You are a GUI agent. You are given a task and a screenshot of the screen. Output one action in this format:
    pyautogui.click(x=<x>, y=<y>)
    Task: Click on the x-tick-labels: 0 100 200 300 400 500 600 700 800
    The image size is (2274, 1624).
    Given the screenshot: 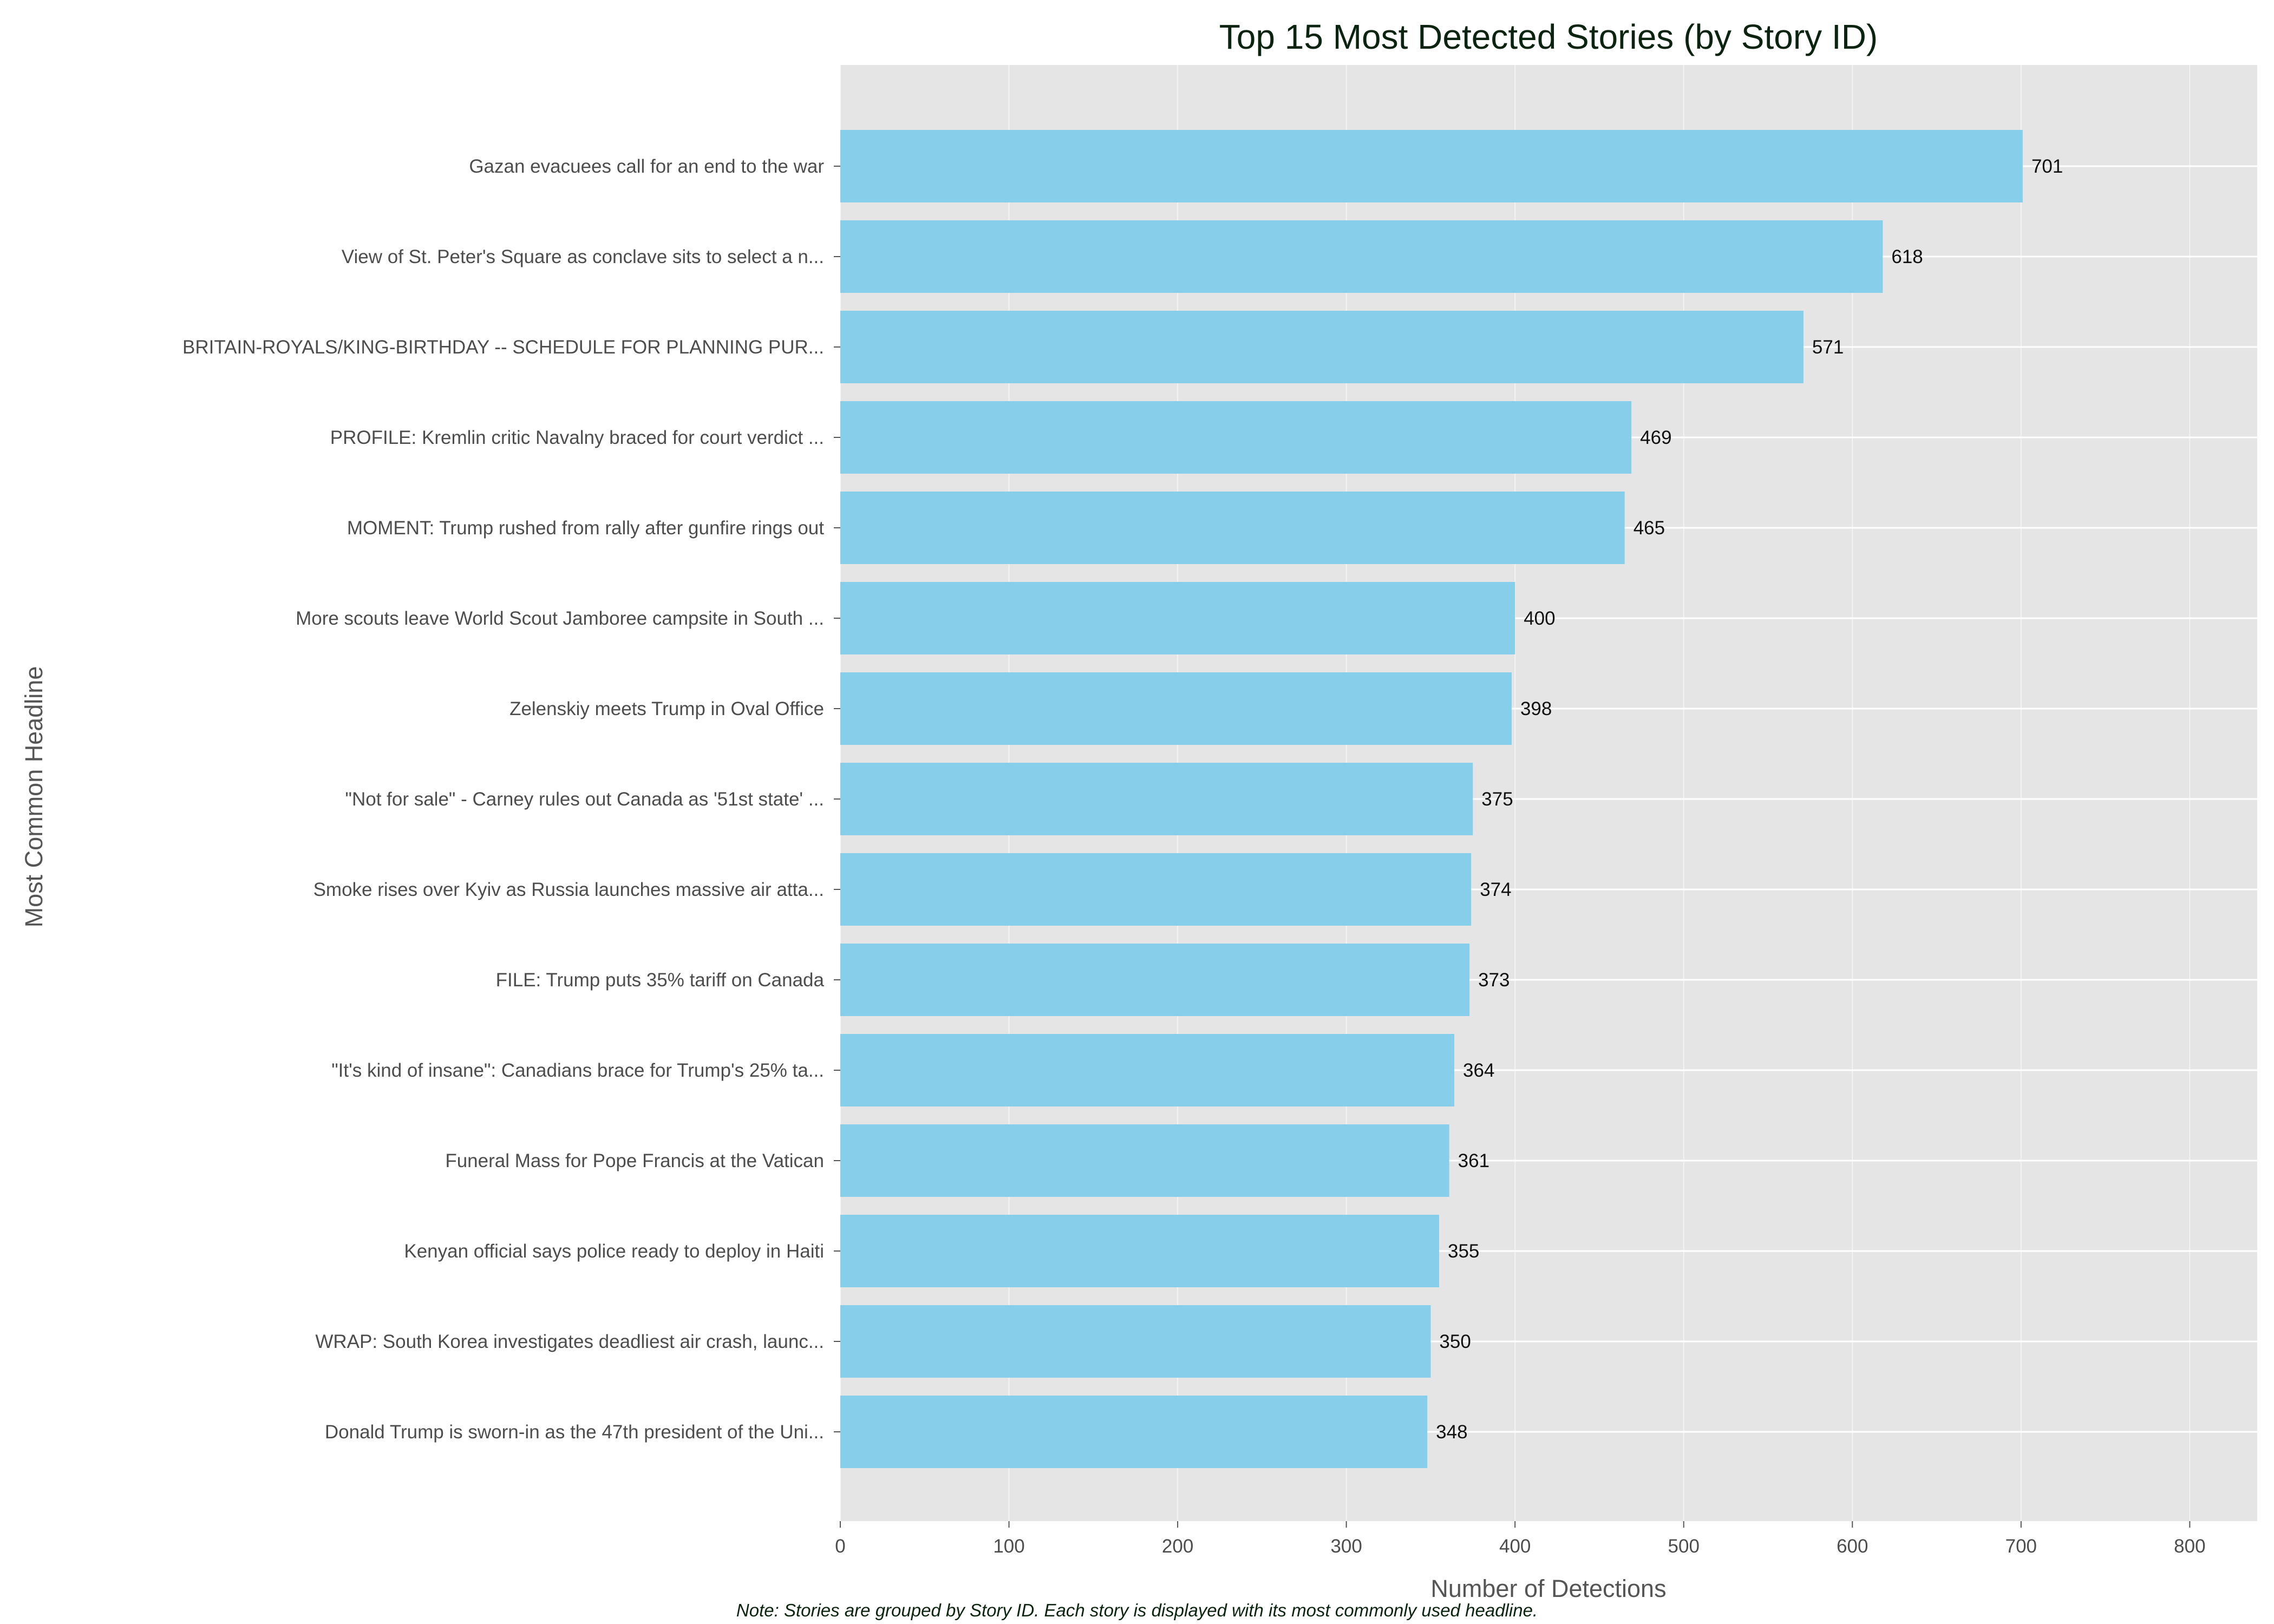 What is the action you would take?
    pyautogui.click(x=1521, y=1539)
    